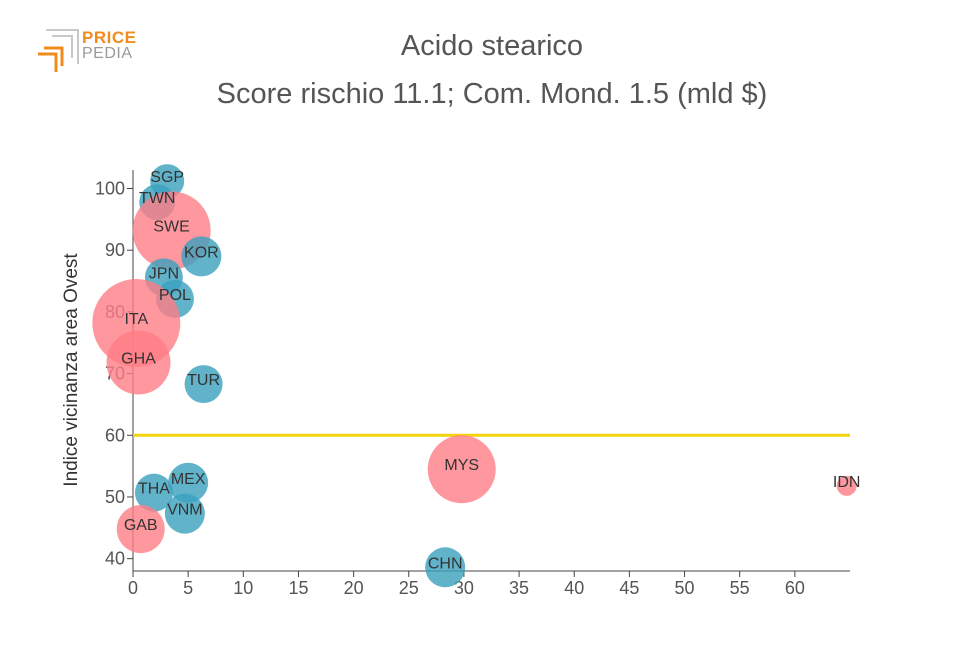  I want to click on bubble-tur, so click(203, 384).